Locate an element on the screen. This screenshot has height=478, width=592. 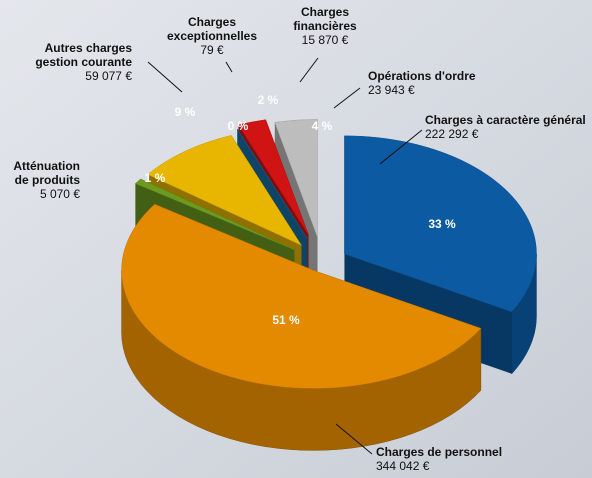
category-label: gestion courante is located at coordinates (83, 62).